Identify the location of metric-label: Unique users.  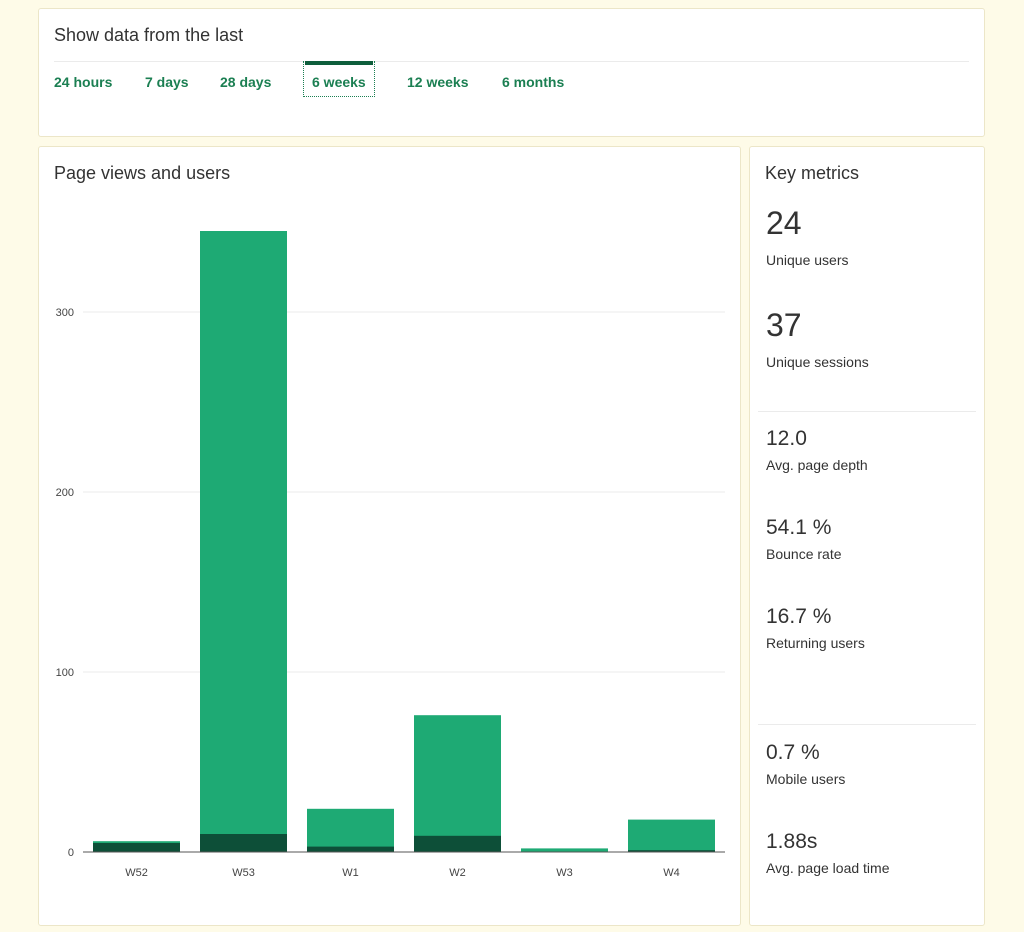
(807, 260).